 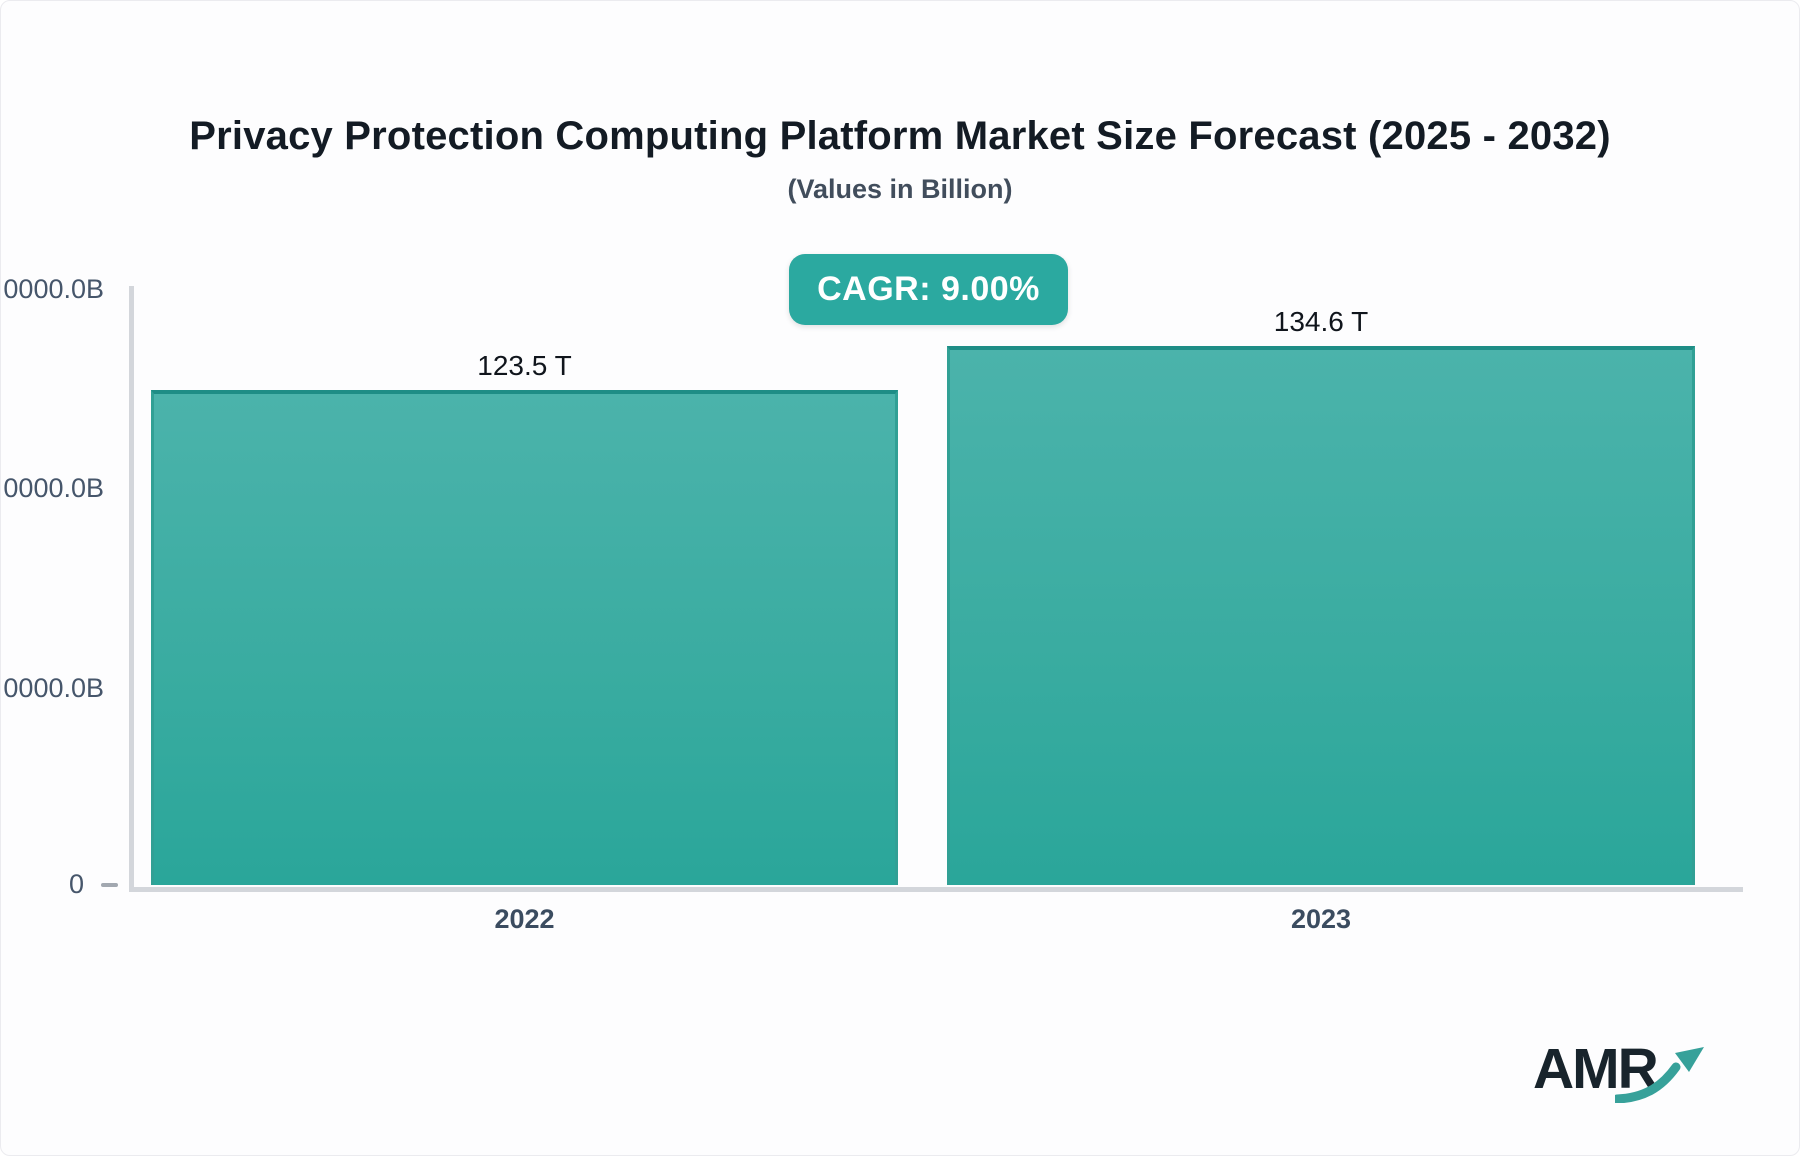 What do you see at coordinates (1596, 1069) in the screenshot?
I see `amr-logo-text: AMR` at bounding box center [1596, 1069].